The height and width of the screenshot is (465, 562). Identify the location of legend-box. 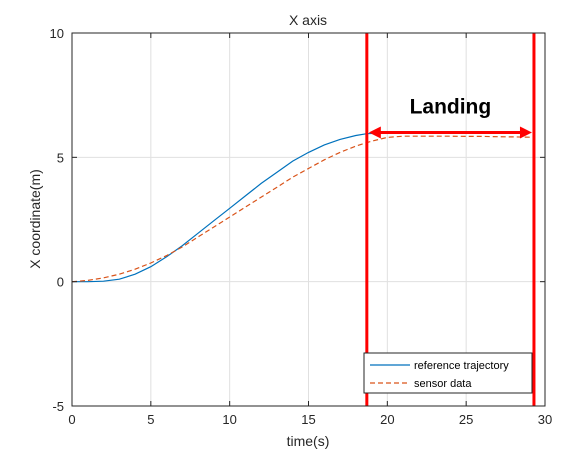
(448, 373).